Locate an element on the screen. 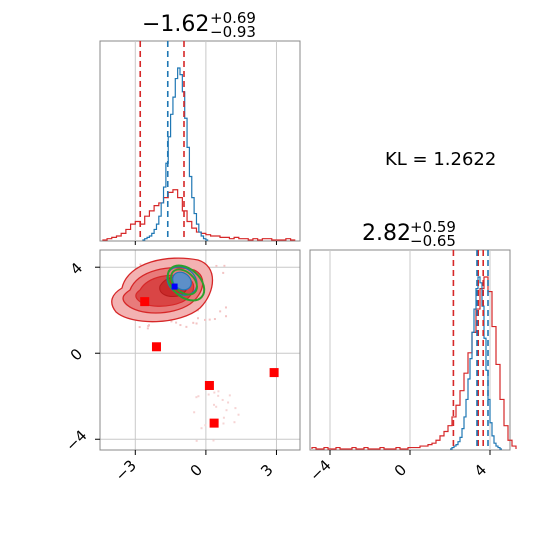  red-square-markers is located at coordinates (209, 362).